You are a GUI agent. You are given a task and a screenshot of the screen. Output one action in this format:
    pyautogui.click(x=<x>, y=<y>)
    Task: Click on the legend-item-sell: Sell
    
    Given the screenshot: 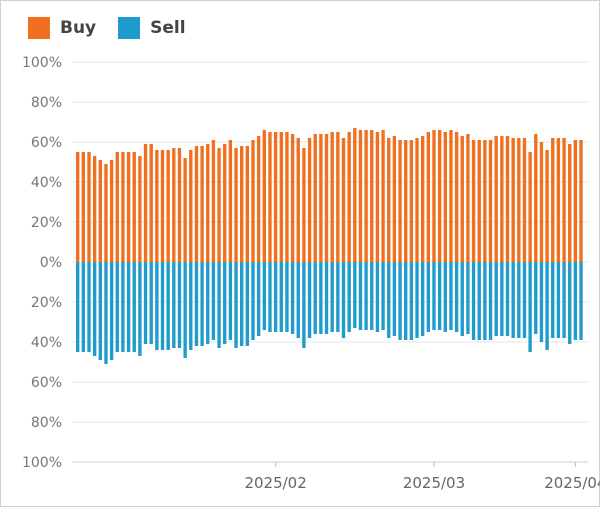 What is the action you would take?
    pyautogui.click(x=152, y=28)
    